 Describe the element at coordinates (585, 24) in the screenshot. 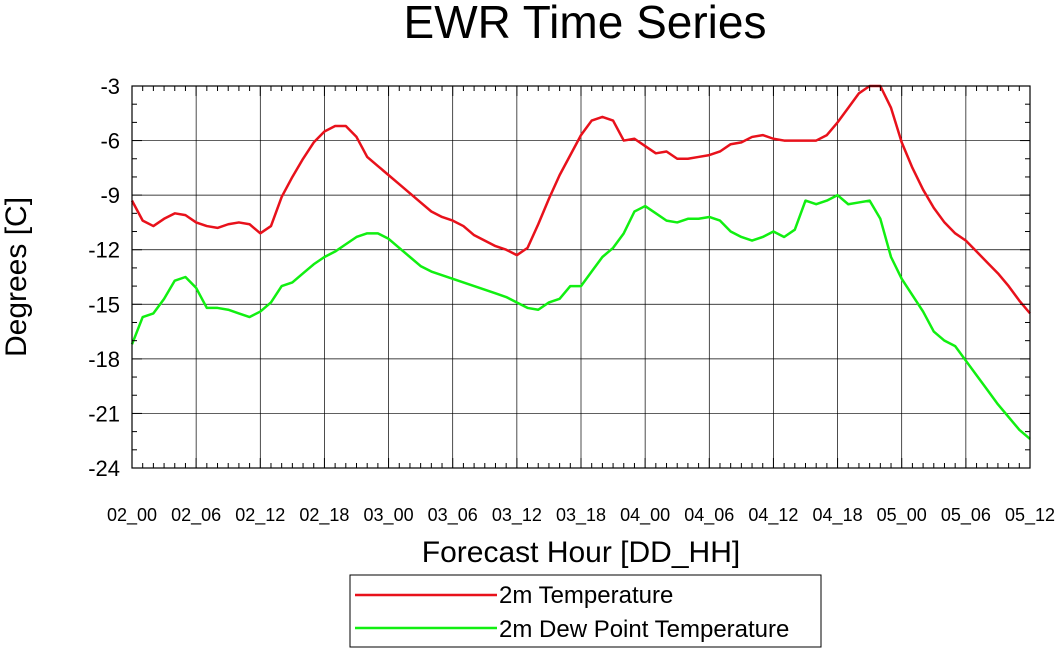

I see `chart-title: EWR Time Series` at that location.